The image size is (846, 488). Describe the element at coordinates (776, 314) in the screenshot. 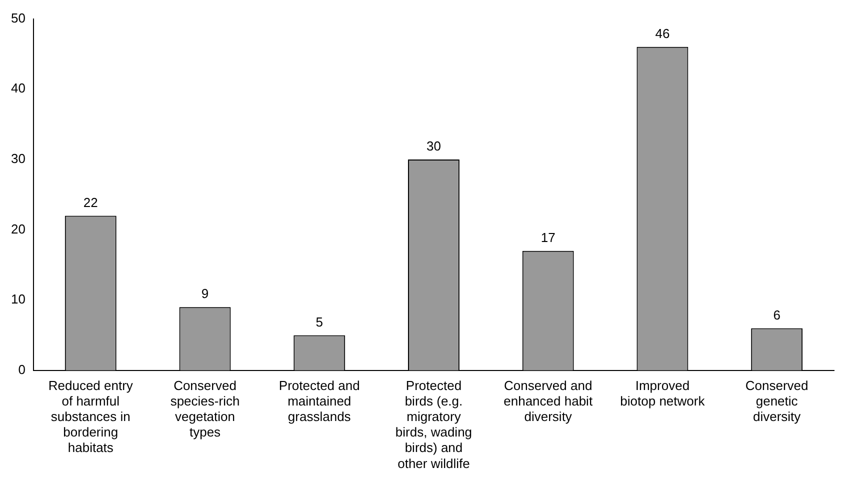

I see `data-label: 6` at that location.